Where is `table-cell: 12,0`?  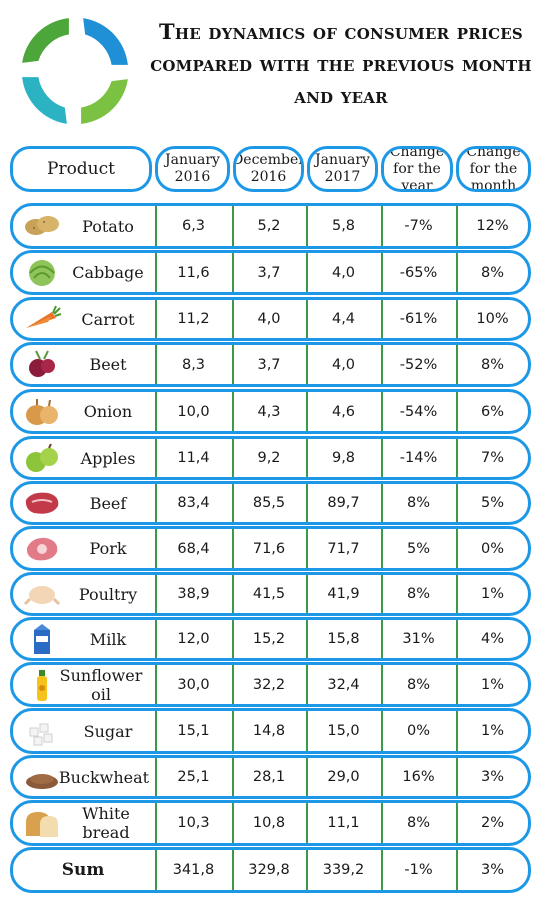
table-cell: 12,0 is located at coordinates (193, 639).